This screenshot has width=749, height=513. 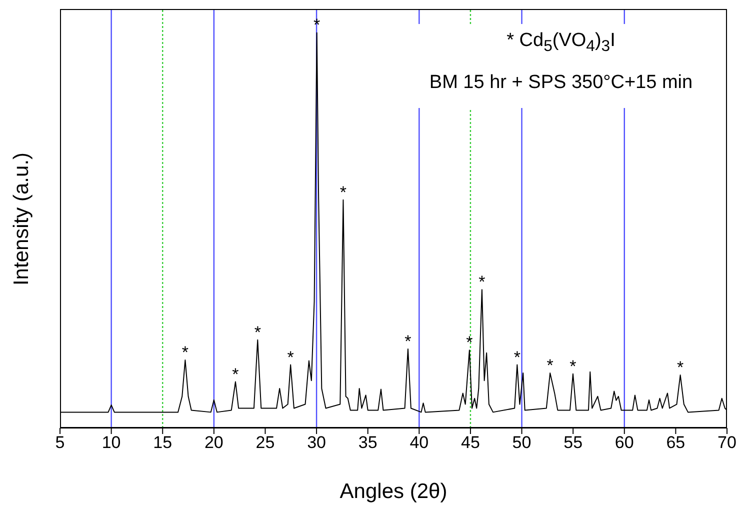 I want to click on x-tick-label: 50, so click(x=522, y=442).